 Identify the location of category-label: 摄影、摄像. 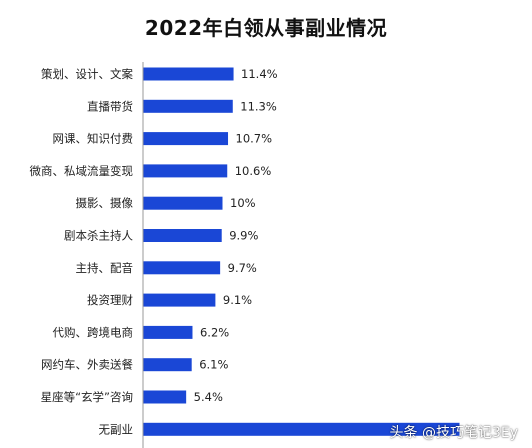
(105, 203).